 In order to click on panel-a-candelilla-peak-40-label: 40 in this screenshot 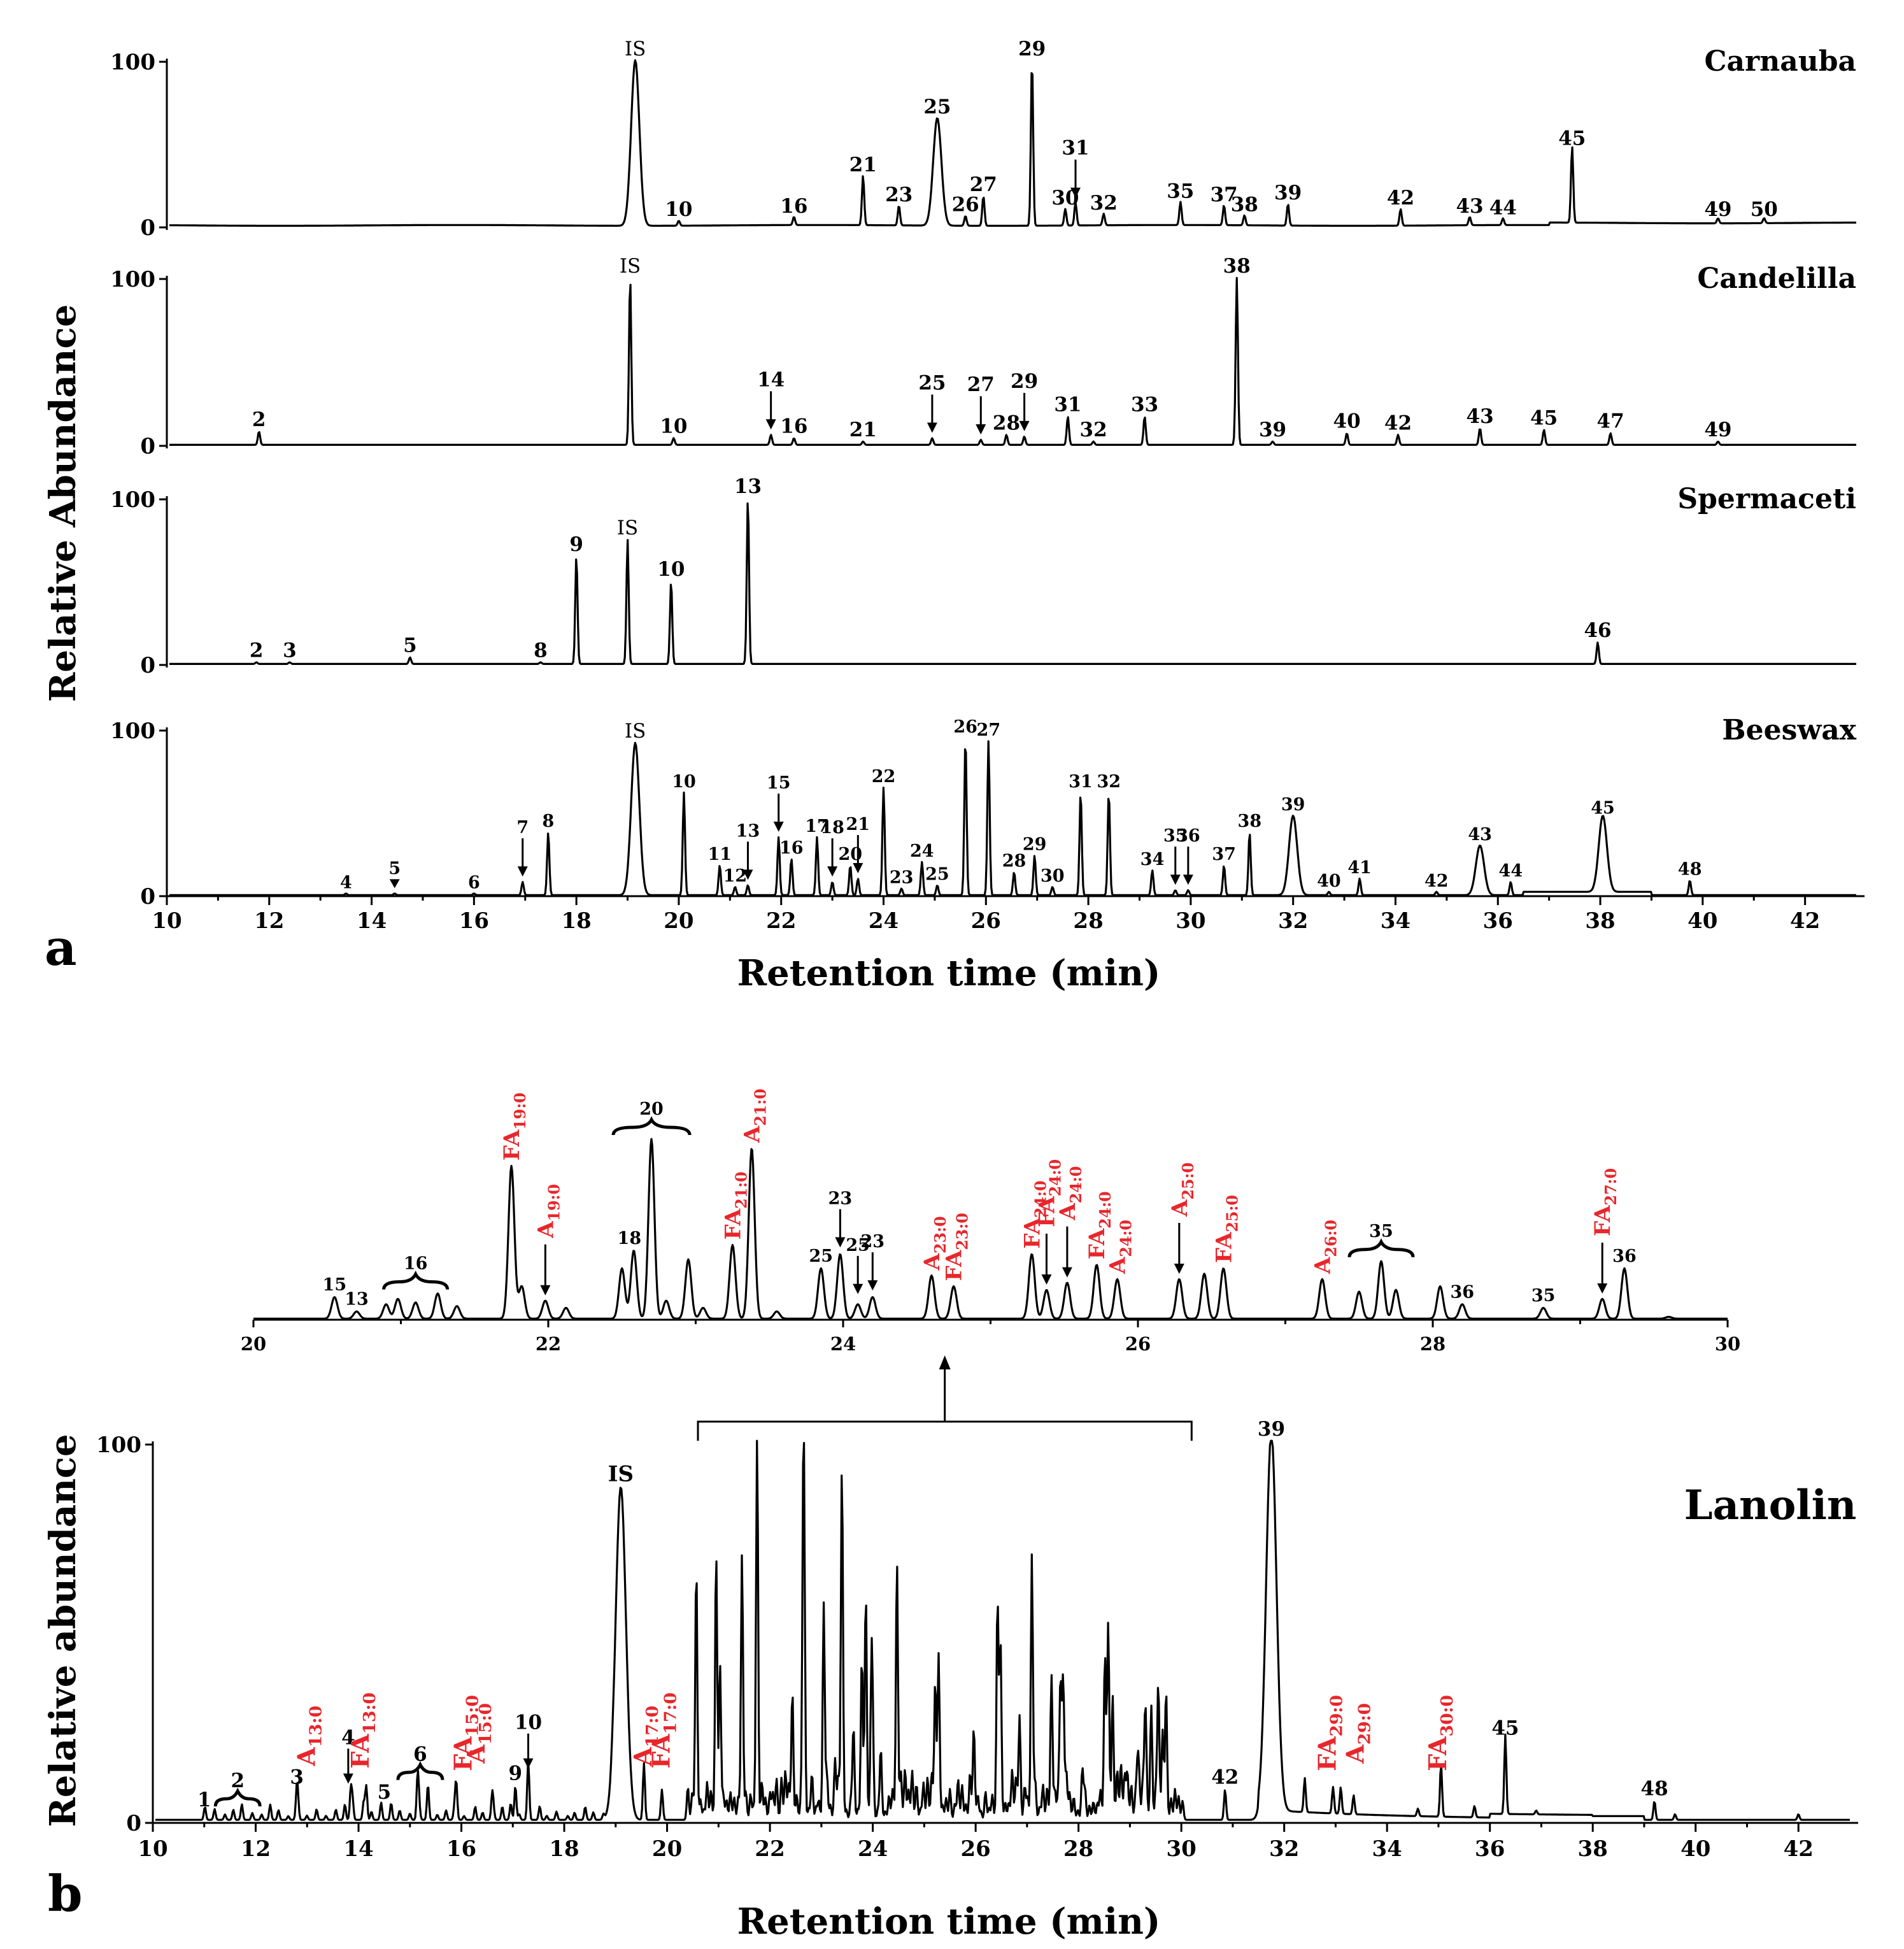, I will do `click(1347, 421)`.